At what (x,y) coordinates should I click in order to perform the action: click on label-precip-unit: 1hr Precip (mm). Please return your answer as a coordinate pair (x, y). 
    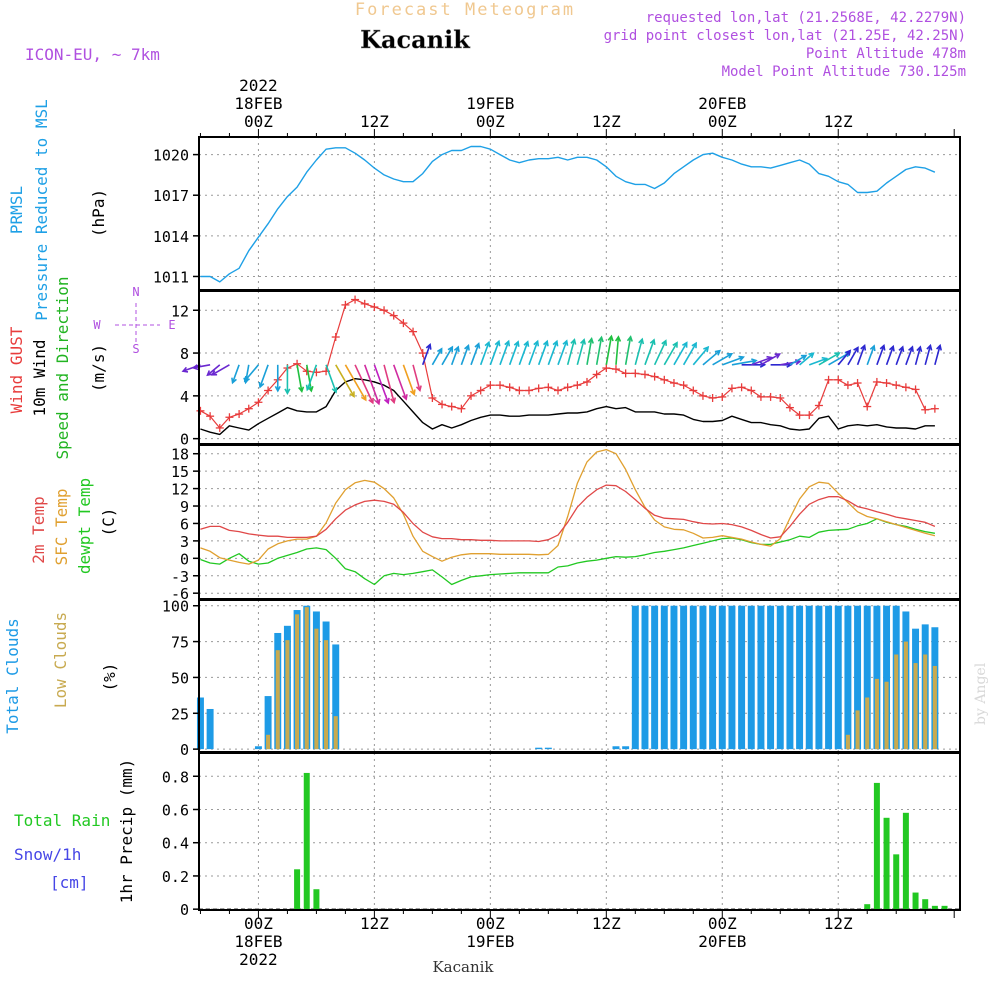
    Looking at the image, I should click on (126, 831).